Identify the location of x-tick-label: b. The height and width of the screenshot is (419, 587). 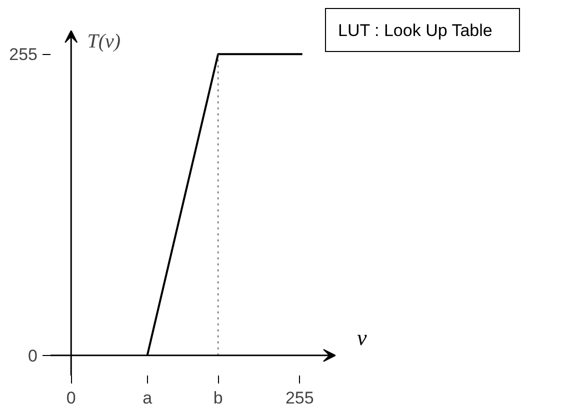
(218, 398).